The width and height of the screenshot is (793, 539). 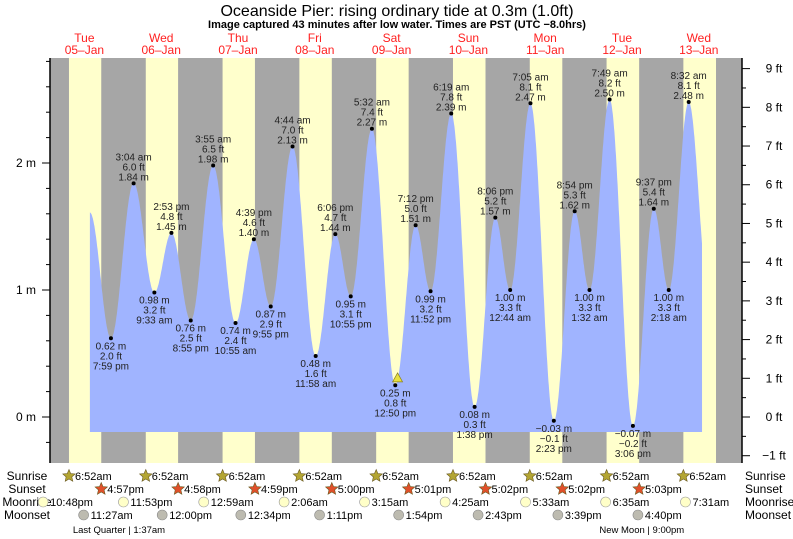 I want to click on high-tide-label: 4.7 ft, so click(x=335, y=218).